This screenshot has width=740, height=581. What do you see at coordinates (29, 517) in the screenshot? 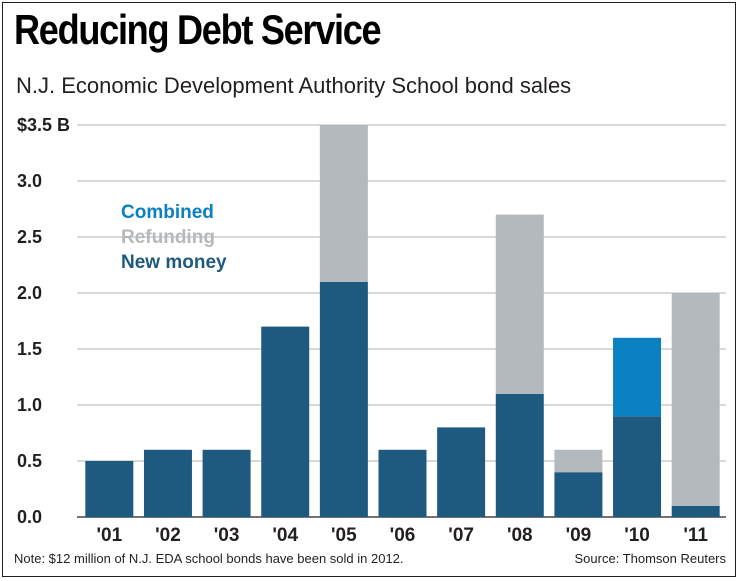
I see `y-tick-label: 0.0` at bounding box center [29, 517].